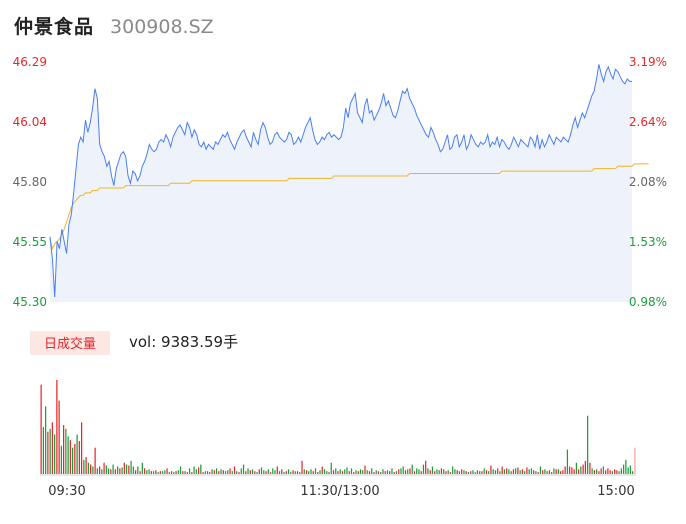 This screenshot has height=524, width=686. What do you see at coordinates (70, 344) in the screenshot?
I see `volume-badge-label: 日成交量` at bounding box center [70, 344].